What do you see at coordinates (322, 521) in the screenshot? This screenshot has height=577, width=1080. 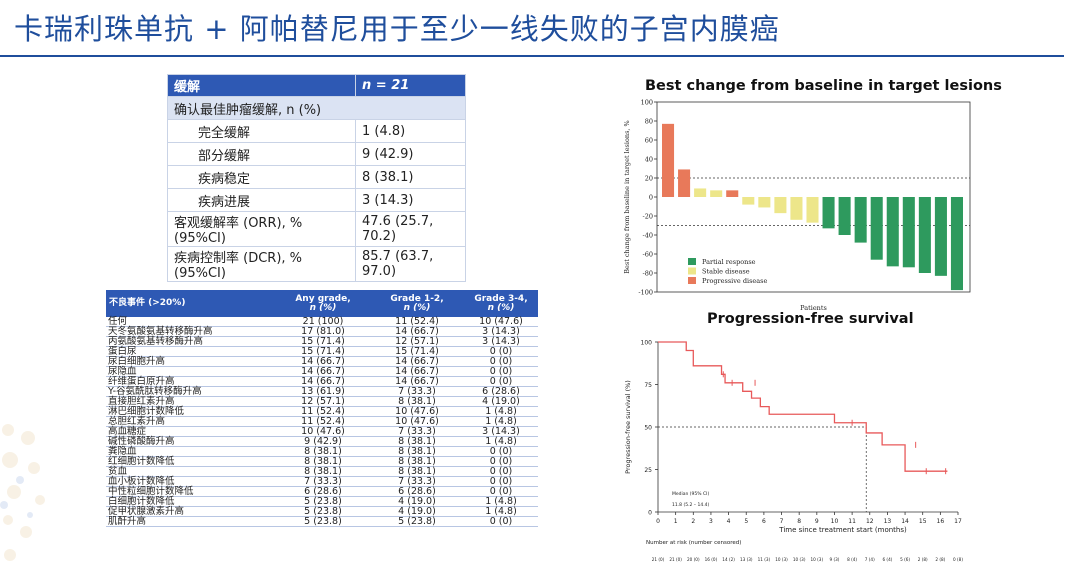 I see `ae-row: 肌酐升高 5 (23.8) 5 (23.8) 0 (0)` at bounding box center [322, 521].